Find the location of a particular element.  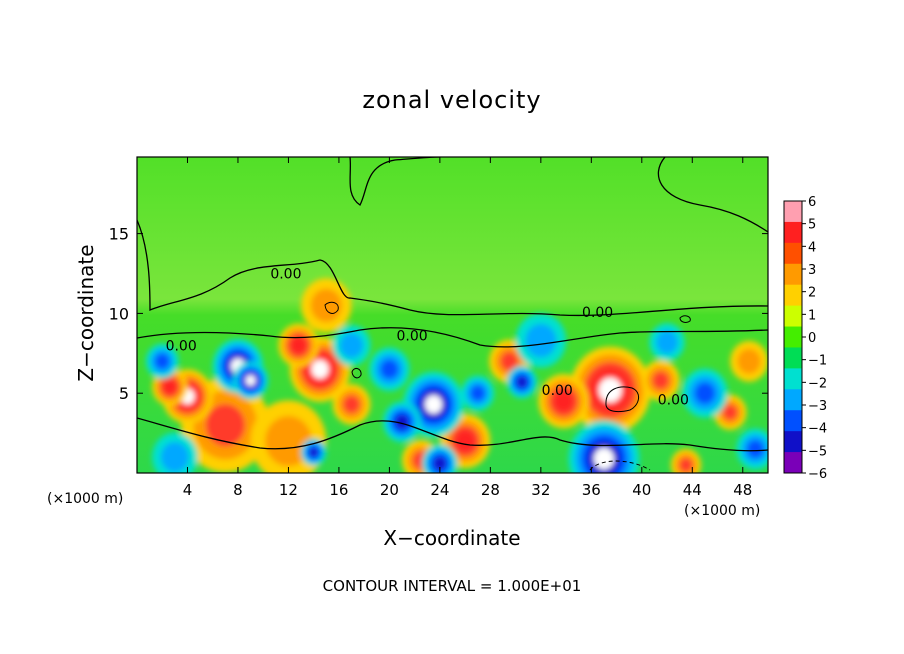

contour-label-6: 0.00 is located at coordinates (673, 401).